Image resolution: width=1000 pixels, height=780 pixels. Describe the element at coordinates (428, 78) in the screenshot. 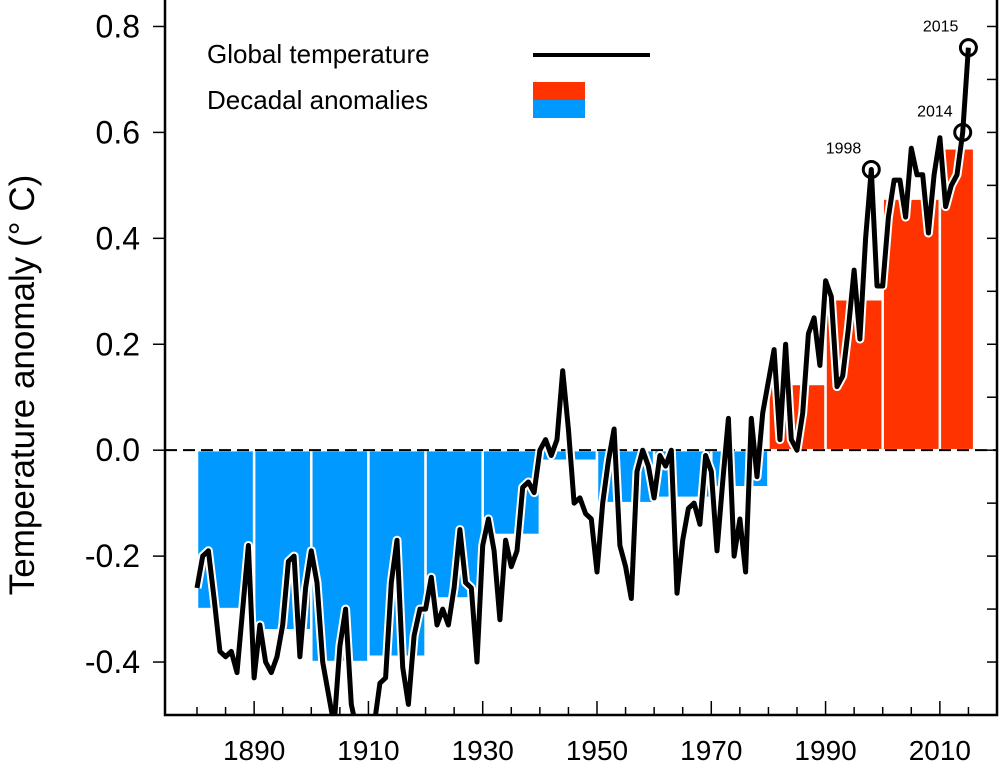

I see `legend: Global temperature Decadal anomalies` at that location.